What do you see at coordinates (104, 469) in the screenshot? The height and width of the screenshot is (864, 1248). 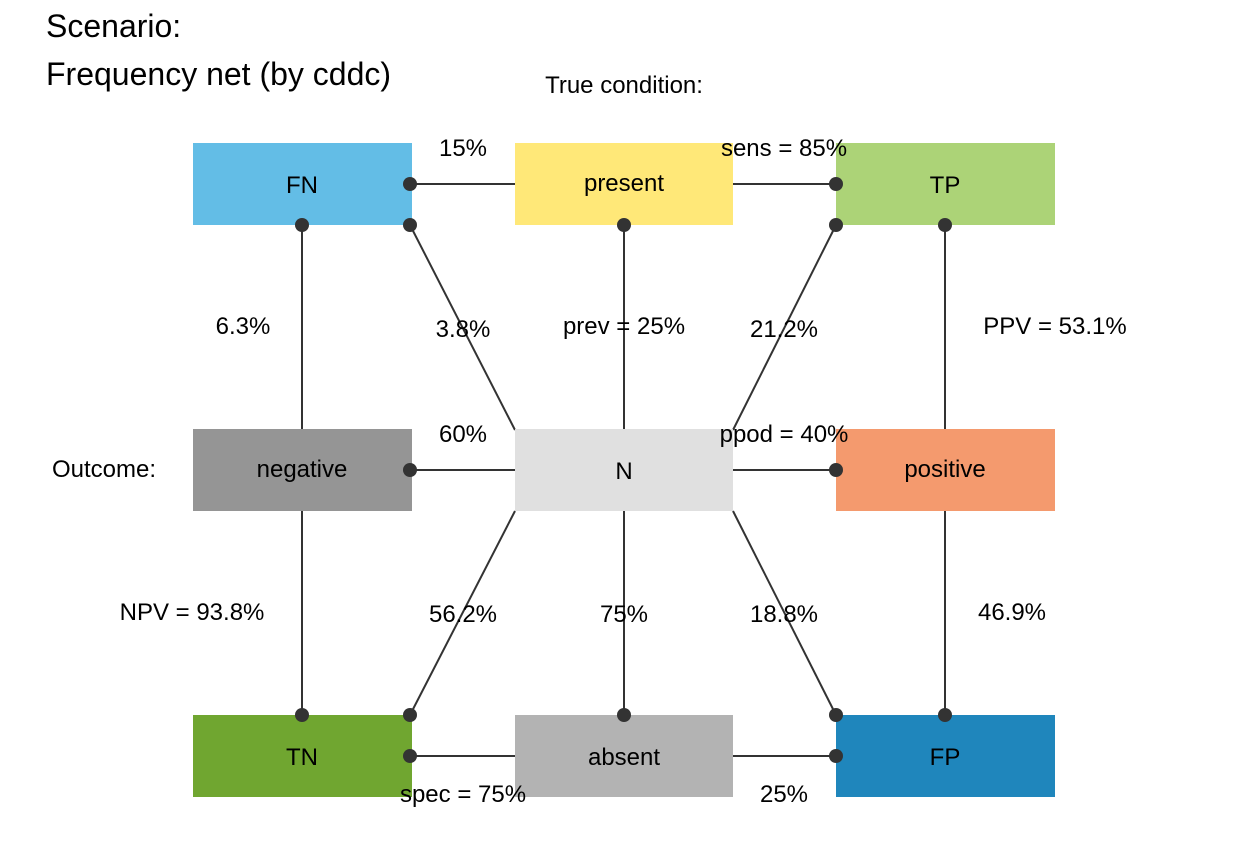 I see `outcome-header: Outcome:` at bounding box center [104, 469].